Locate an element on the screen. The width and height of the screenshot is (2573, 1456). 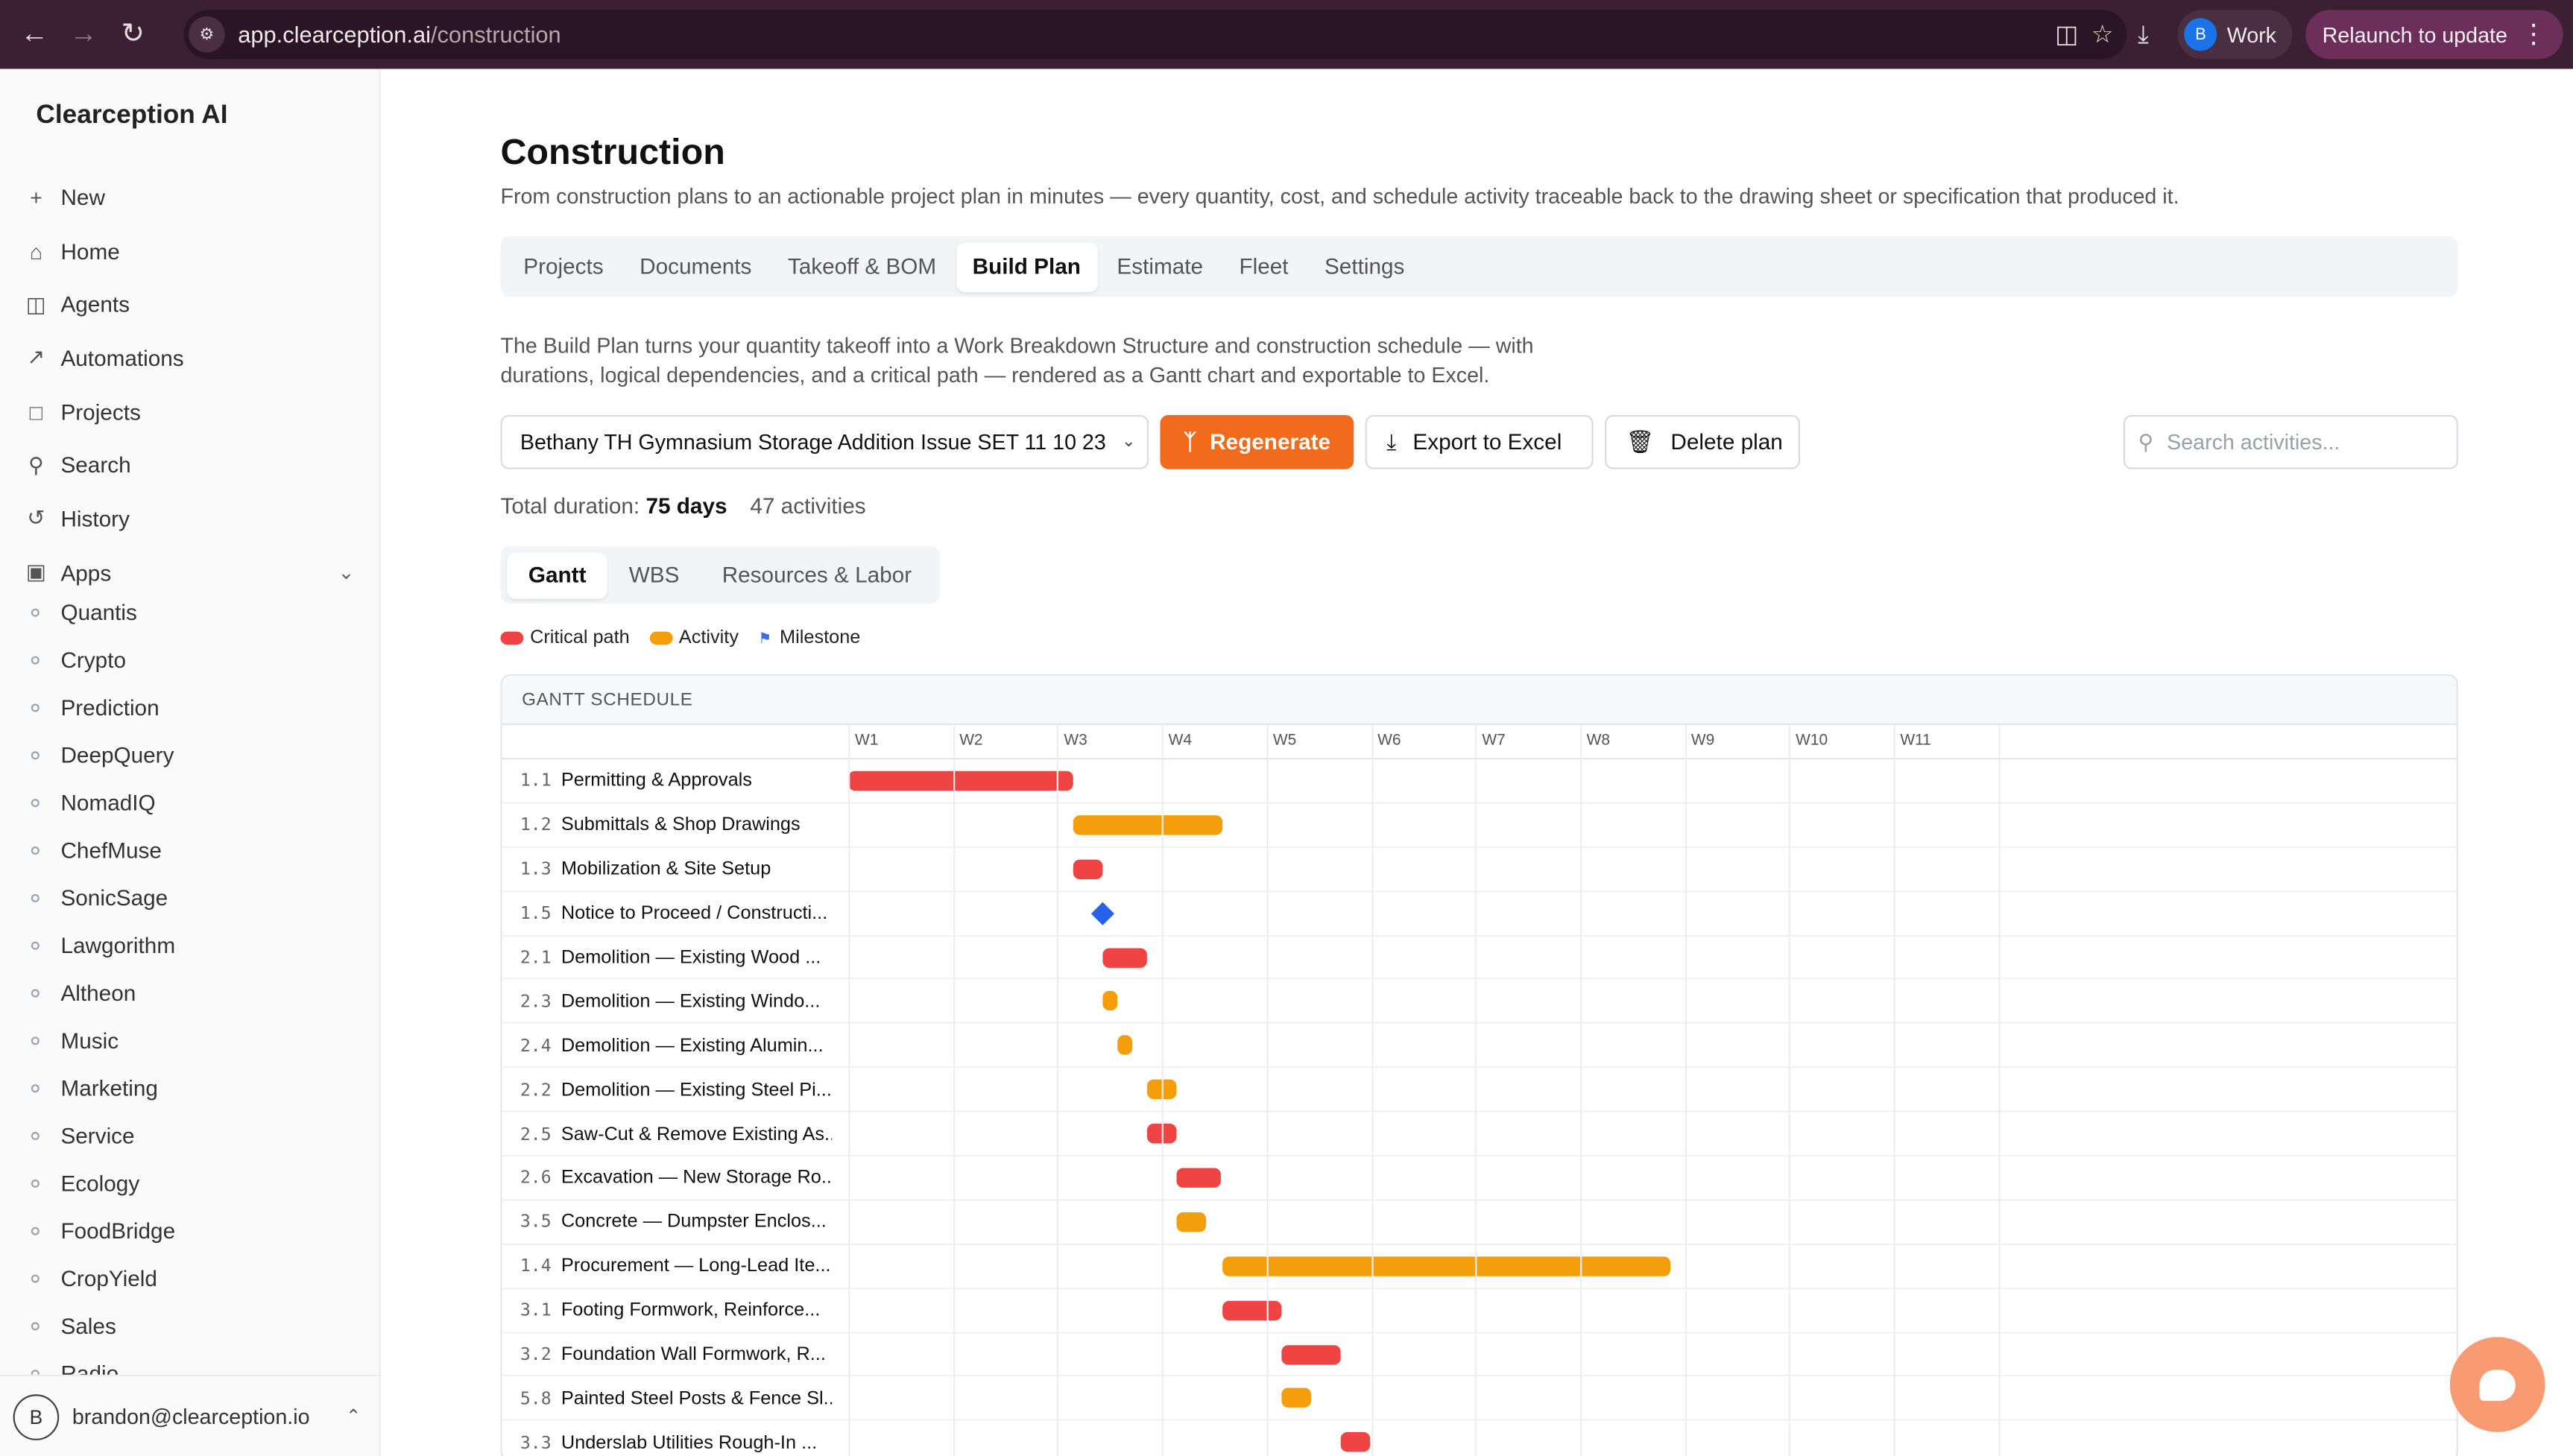
export-excel-button: ⤓ Export to Excel is located at coordinates (1479, 441).